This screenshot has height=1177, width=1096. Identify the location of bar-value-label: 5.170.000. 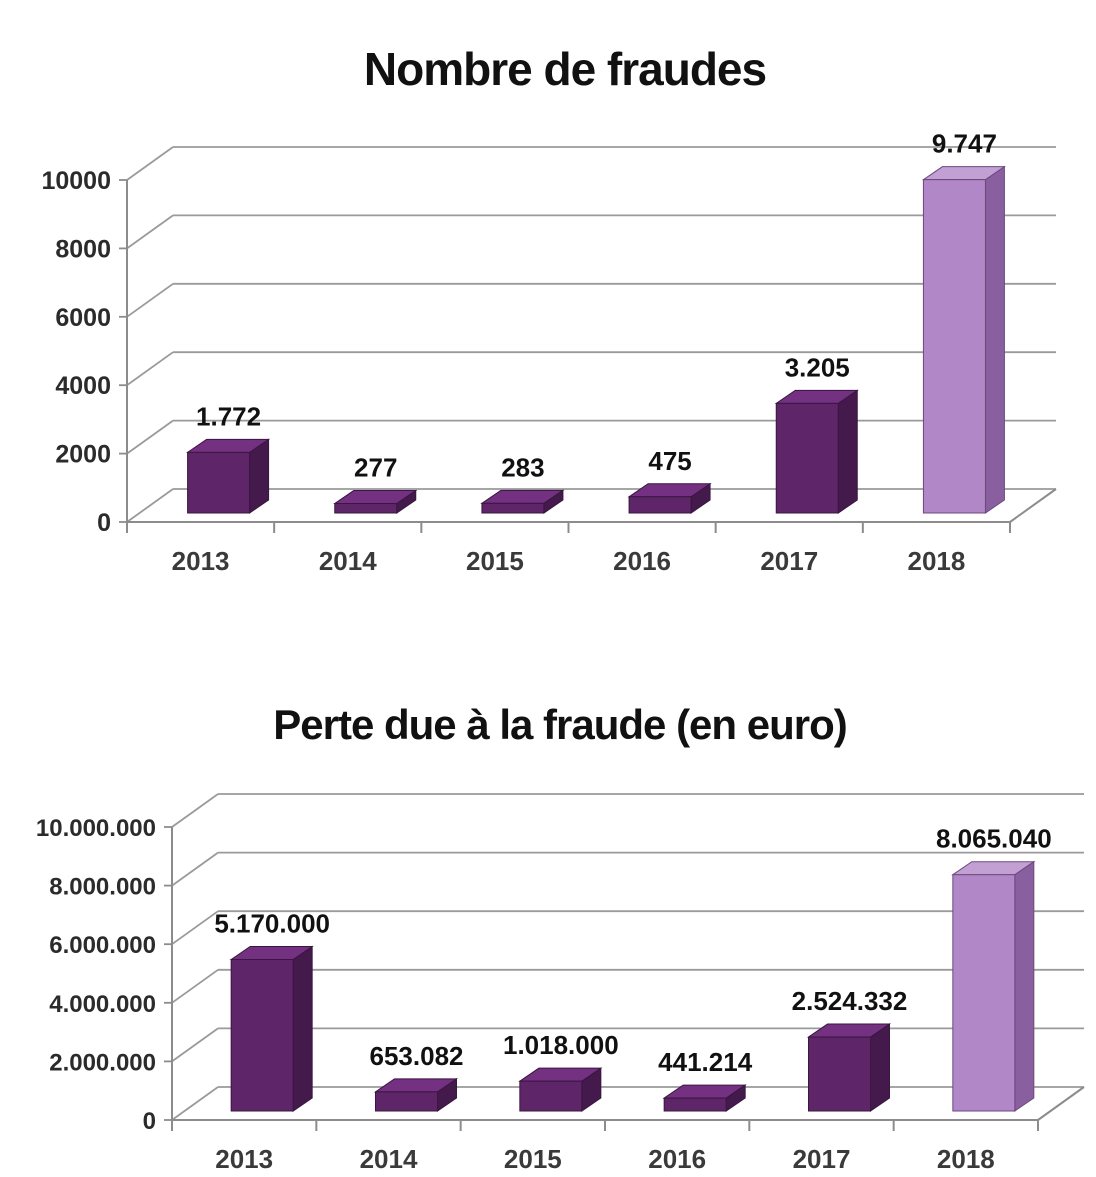
(272, 924).